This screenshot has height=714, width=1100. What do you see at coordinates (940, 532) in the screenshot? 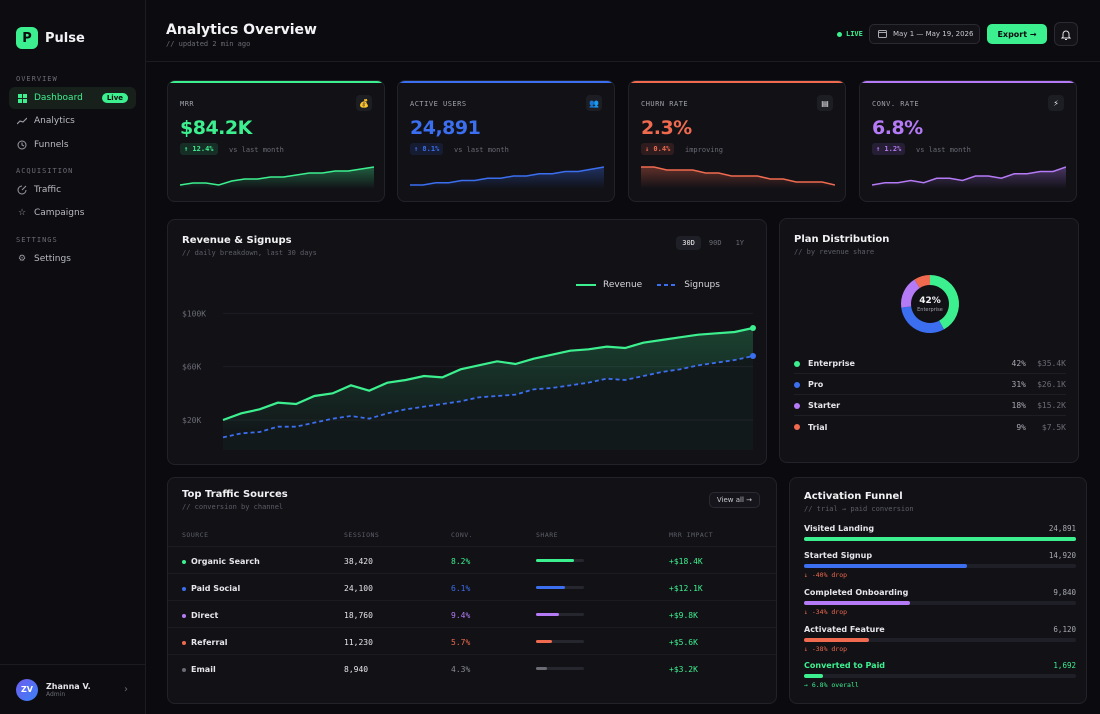
I see `funnel-step: Visited Landing 24,891` at bounding box center [940, 532].